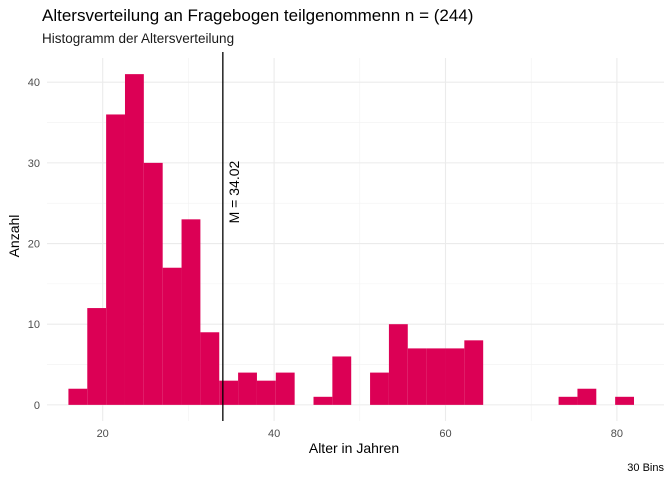  I want to click on y-tick-label: 20, so click(34, 245).